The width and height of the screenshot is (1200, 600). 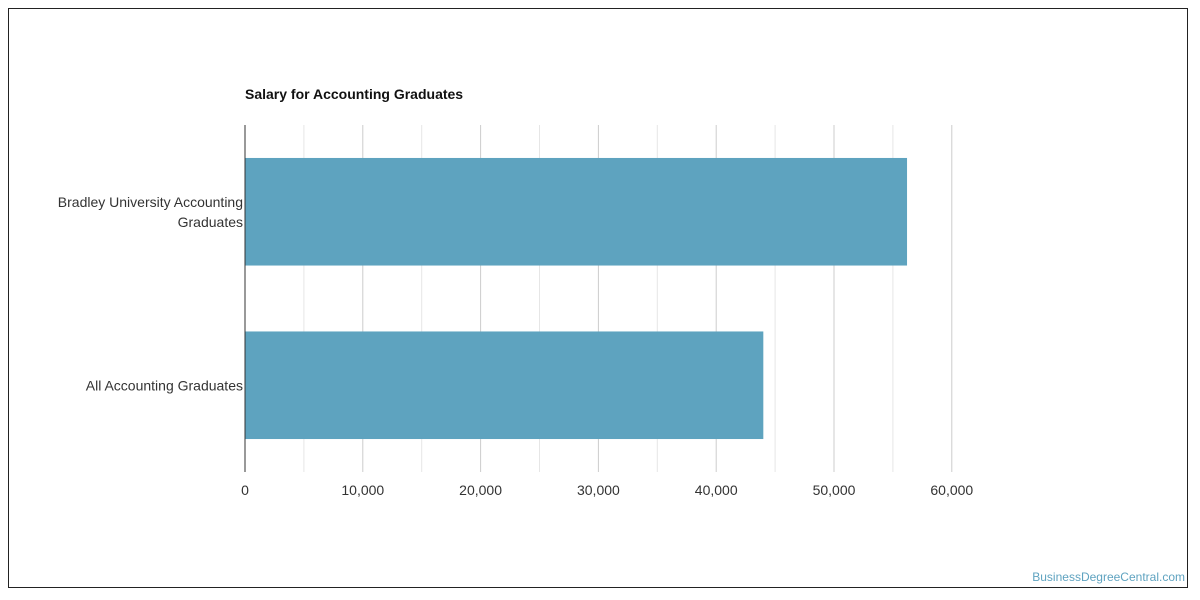 What do you see at coordinates (834, 490) in the screenshot?
I see `x-tick-label: 50,000` at bounding box center [834, 490].